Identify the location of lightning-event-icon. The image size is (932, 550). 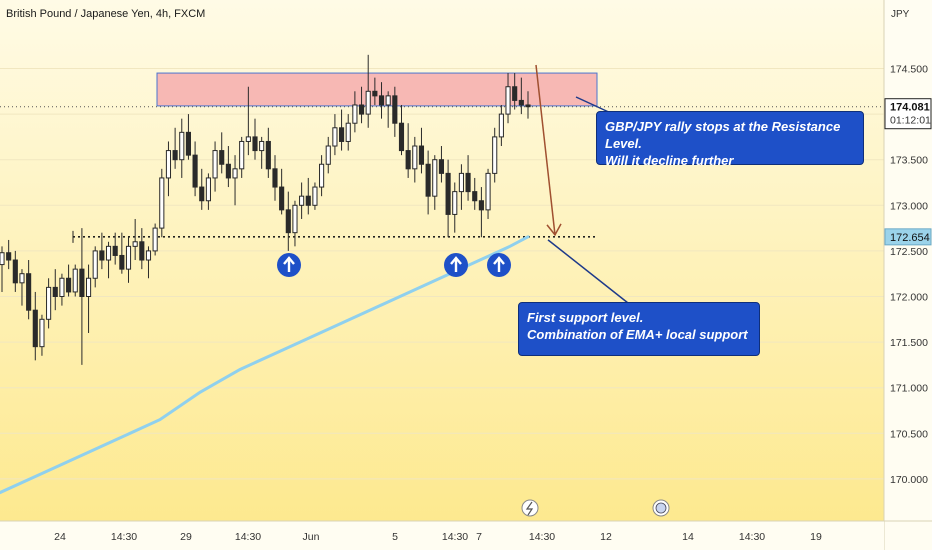
(530, 508).